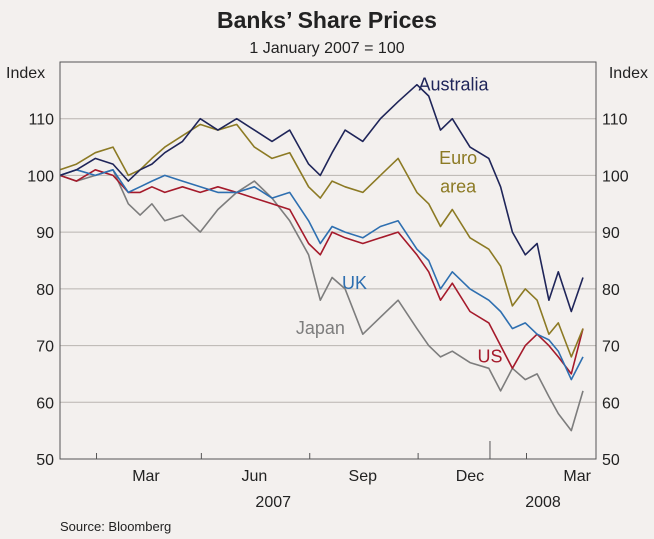  What do you see at coordinates (611, 290) in the screenshot?
I see `y-tick-right-80: 80` at bounding box center [611, 290].